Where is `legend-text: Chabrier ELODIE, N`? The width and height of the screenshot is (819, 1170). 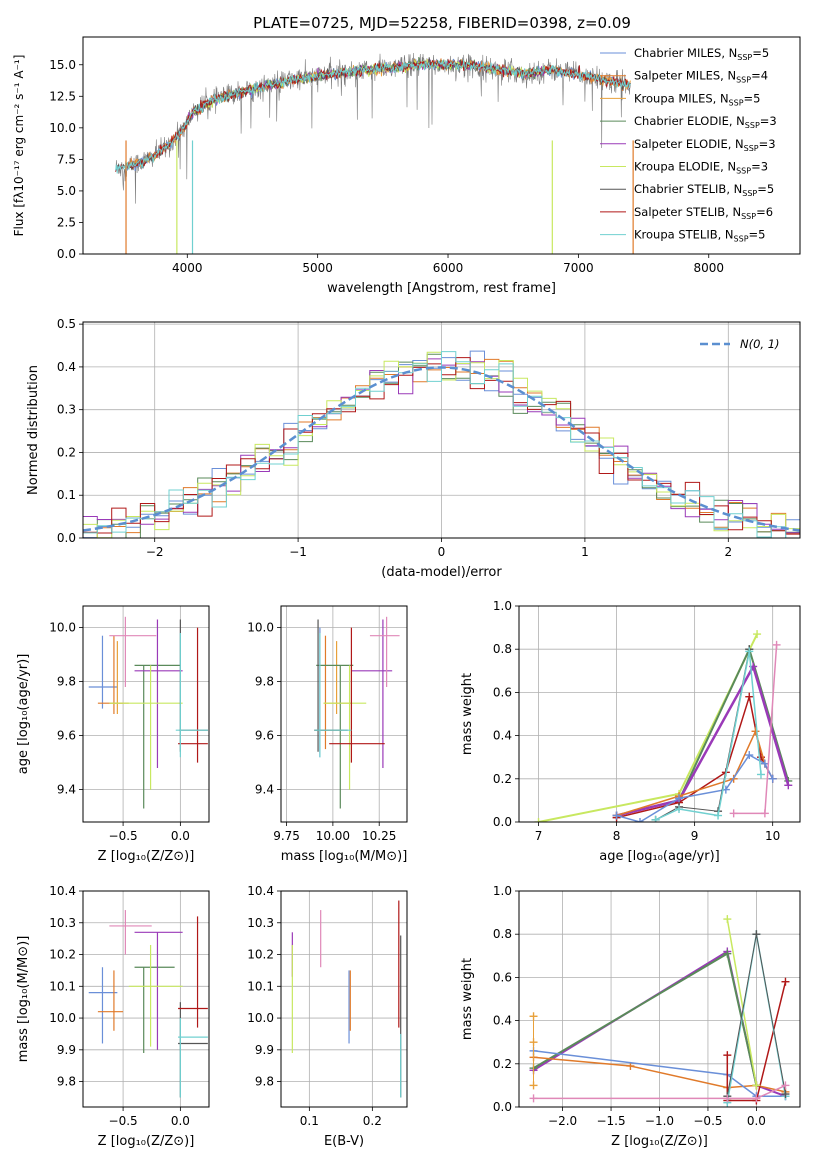
legend-text: Chabrier ELODIE, N is located at coordinates (689, 121).